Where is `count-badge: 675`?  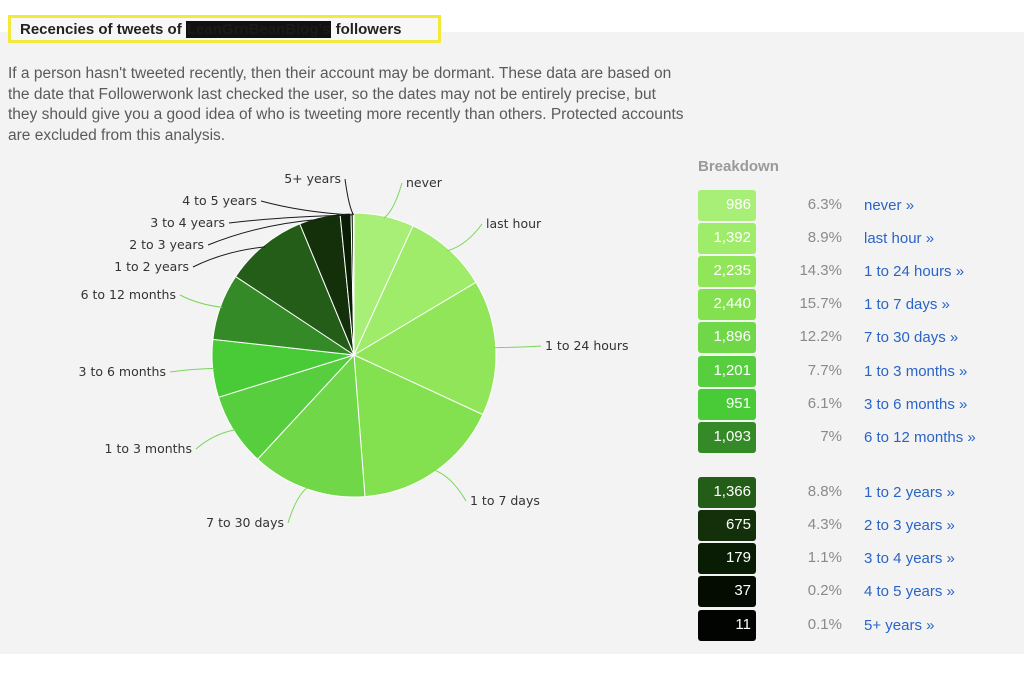
count-badge: 675 is located at coordinates (727, 525).